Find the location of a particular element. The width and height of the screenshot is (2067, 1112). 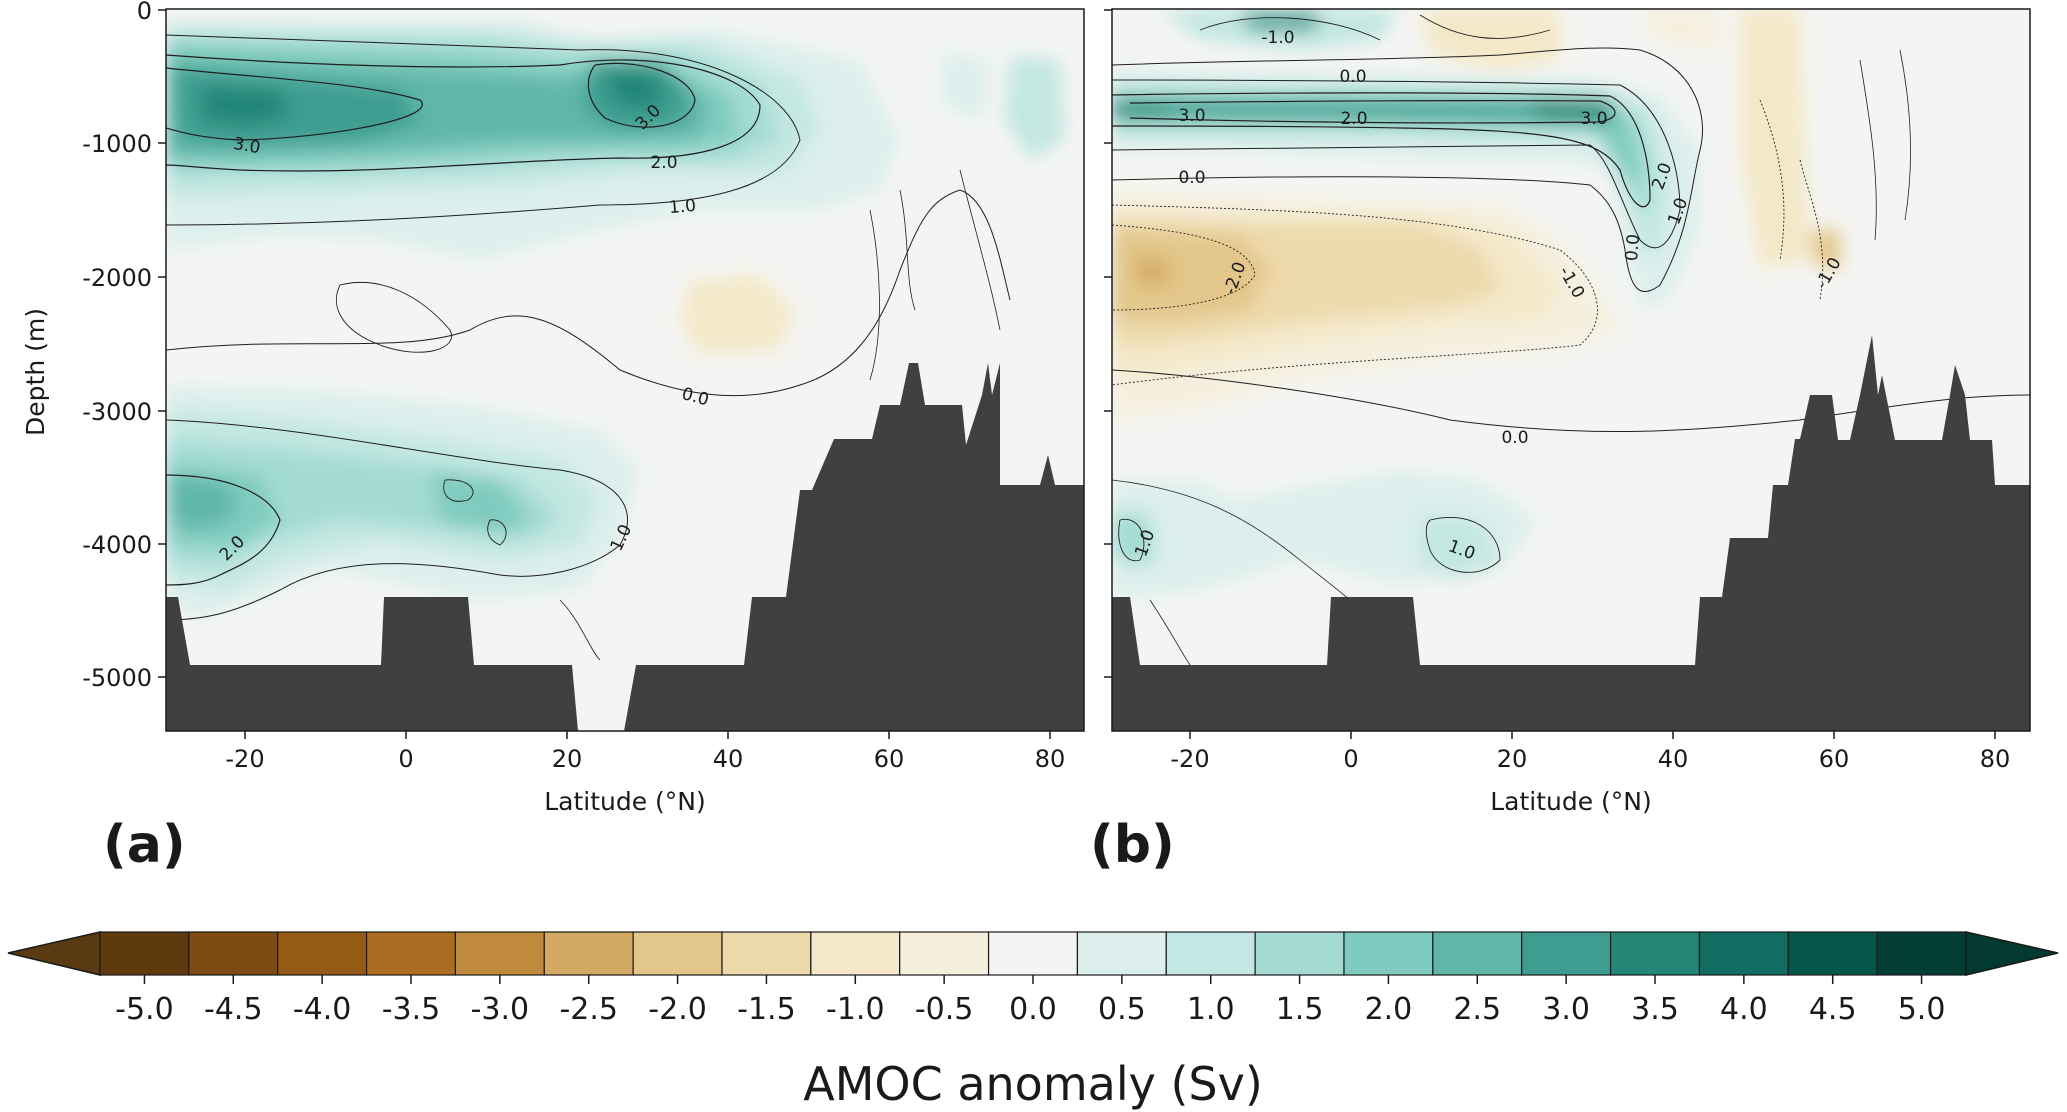

panel-a-xlabel: Latitude (°N) is located at coordinates (625, 801).